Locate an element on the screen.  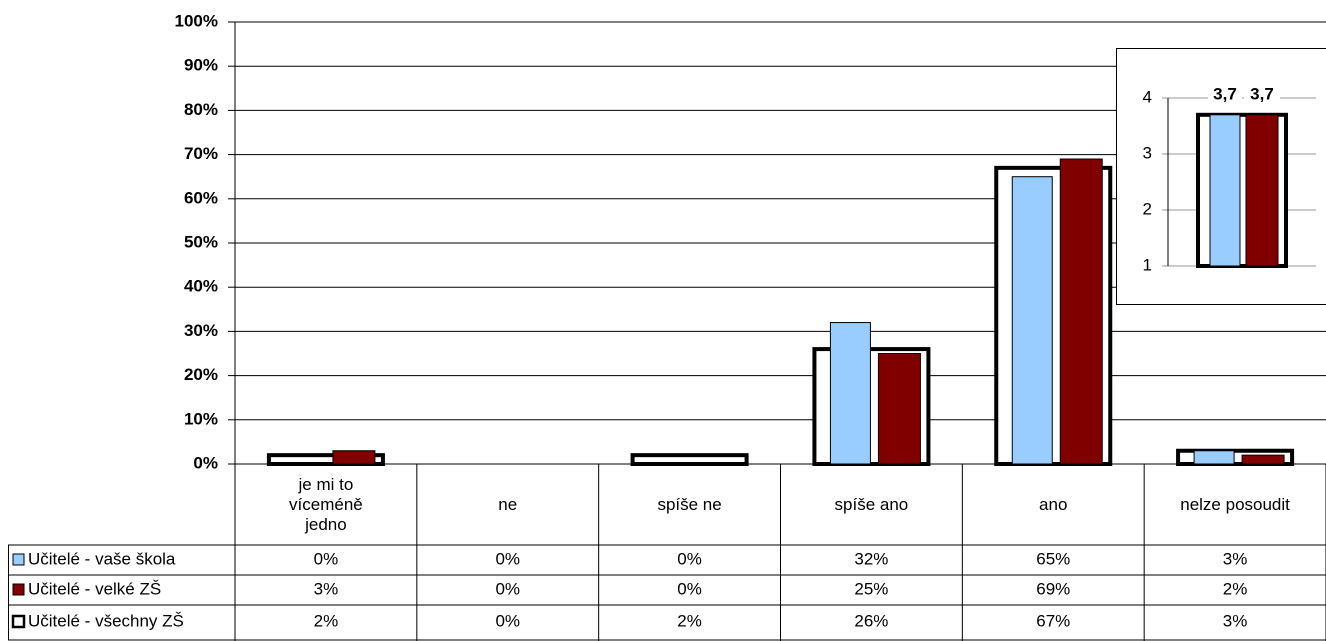
y-tick-label: 50% is located at coordinates (201, 241).